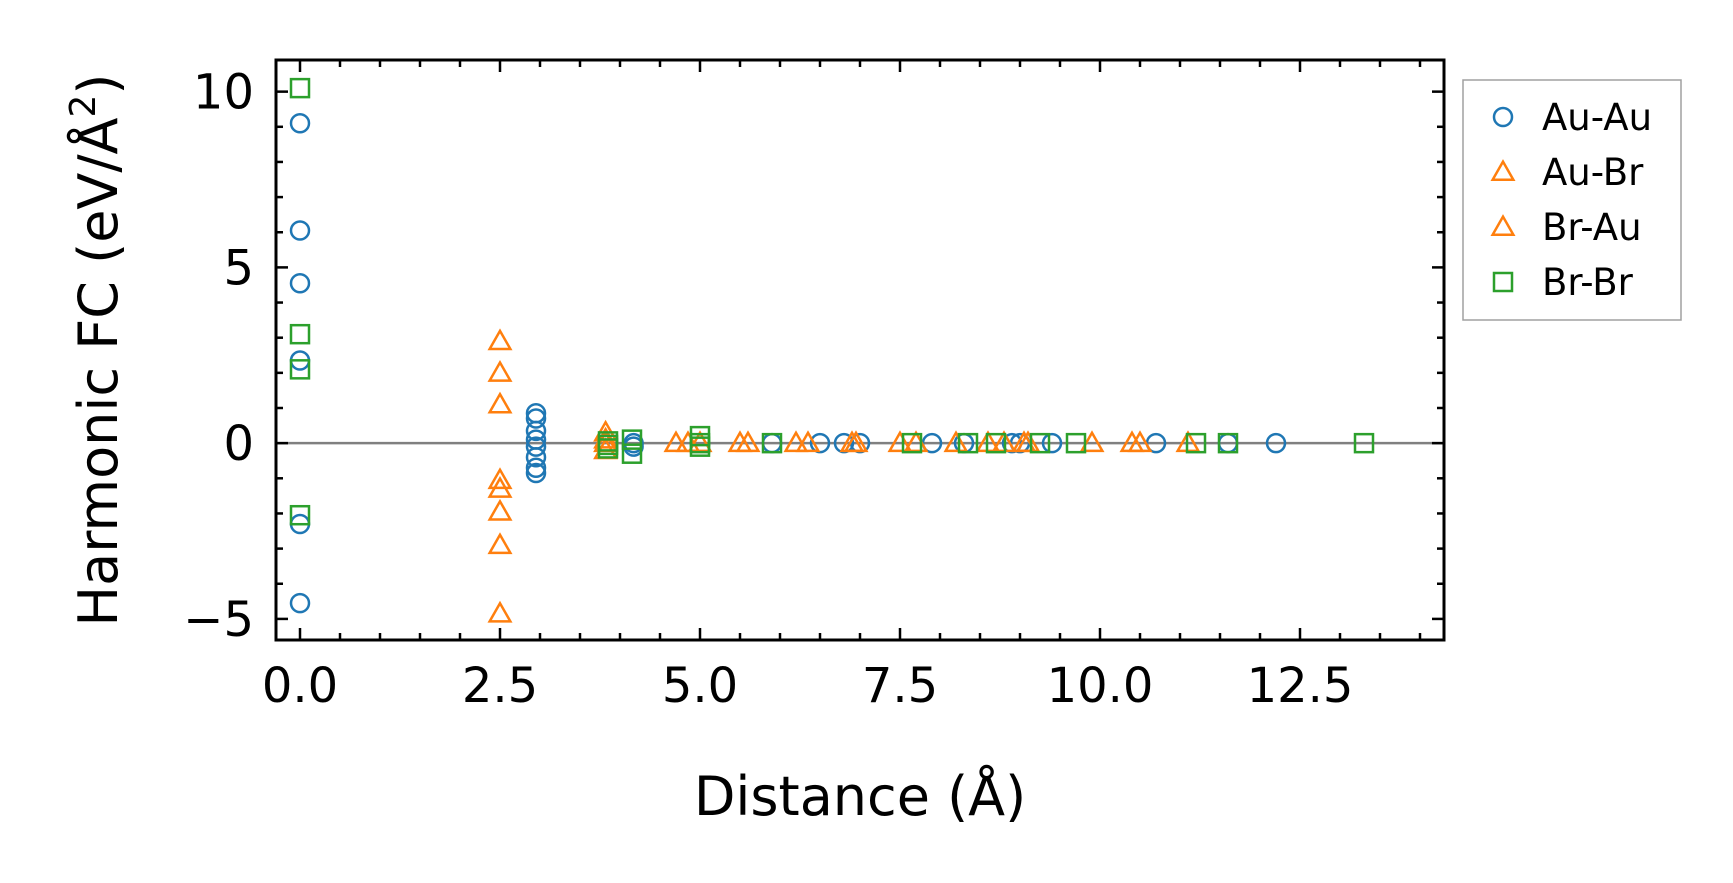 The image size is (1733, 883). Describe the element at coordinates (1597, 117) in the screenshot. I see `legend-label-au-au: Au-Au` at that location.